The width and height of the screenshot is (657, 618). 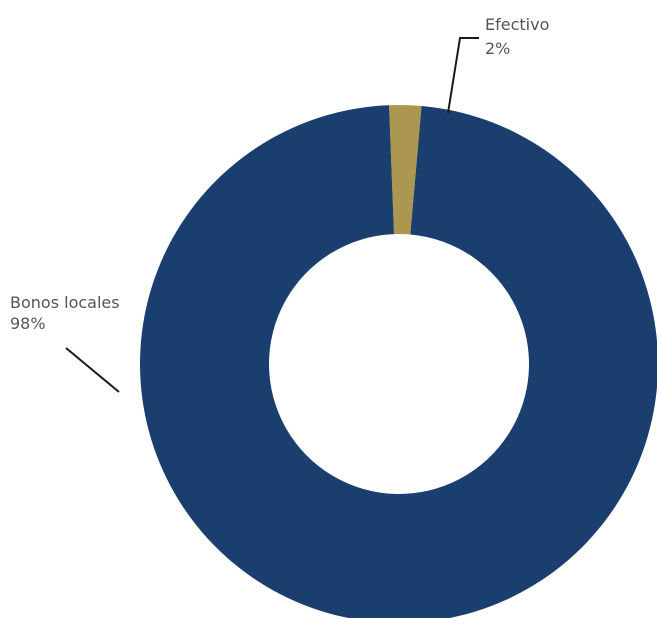 What do you see at coordinates (92, 370) in the screenshot?
I see `leader-line-bonos-locales` at bounding box center [92, 370].